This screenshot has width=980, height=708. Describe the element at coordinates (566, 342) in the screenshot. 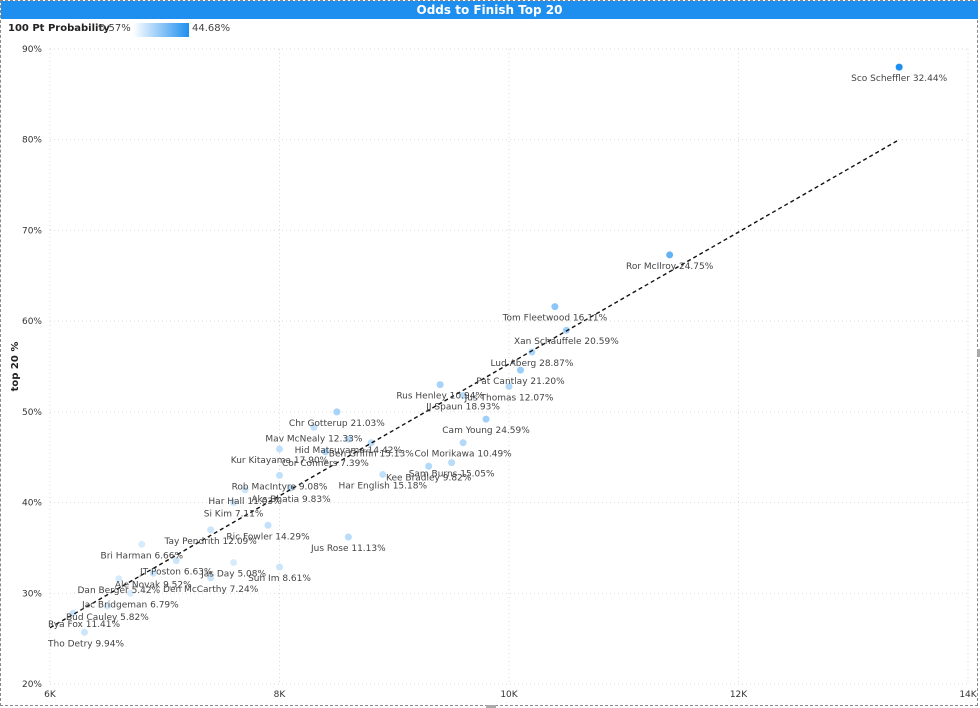

I see `data-label: Xan Schauffele 20.59%` at that location.